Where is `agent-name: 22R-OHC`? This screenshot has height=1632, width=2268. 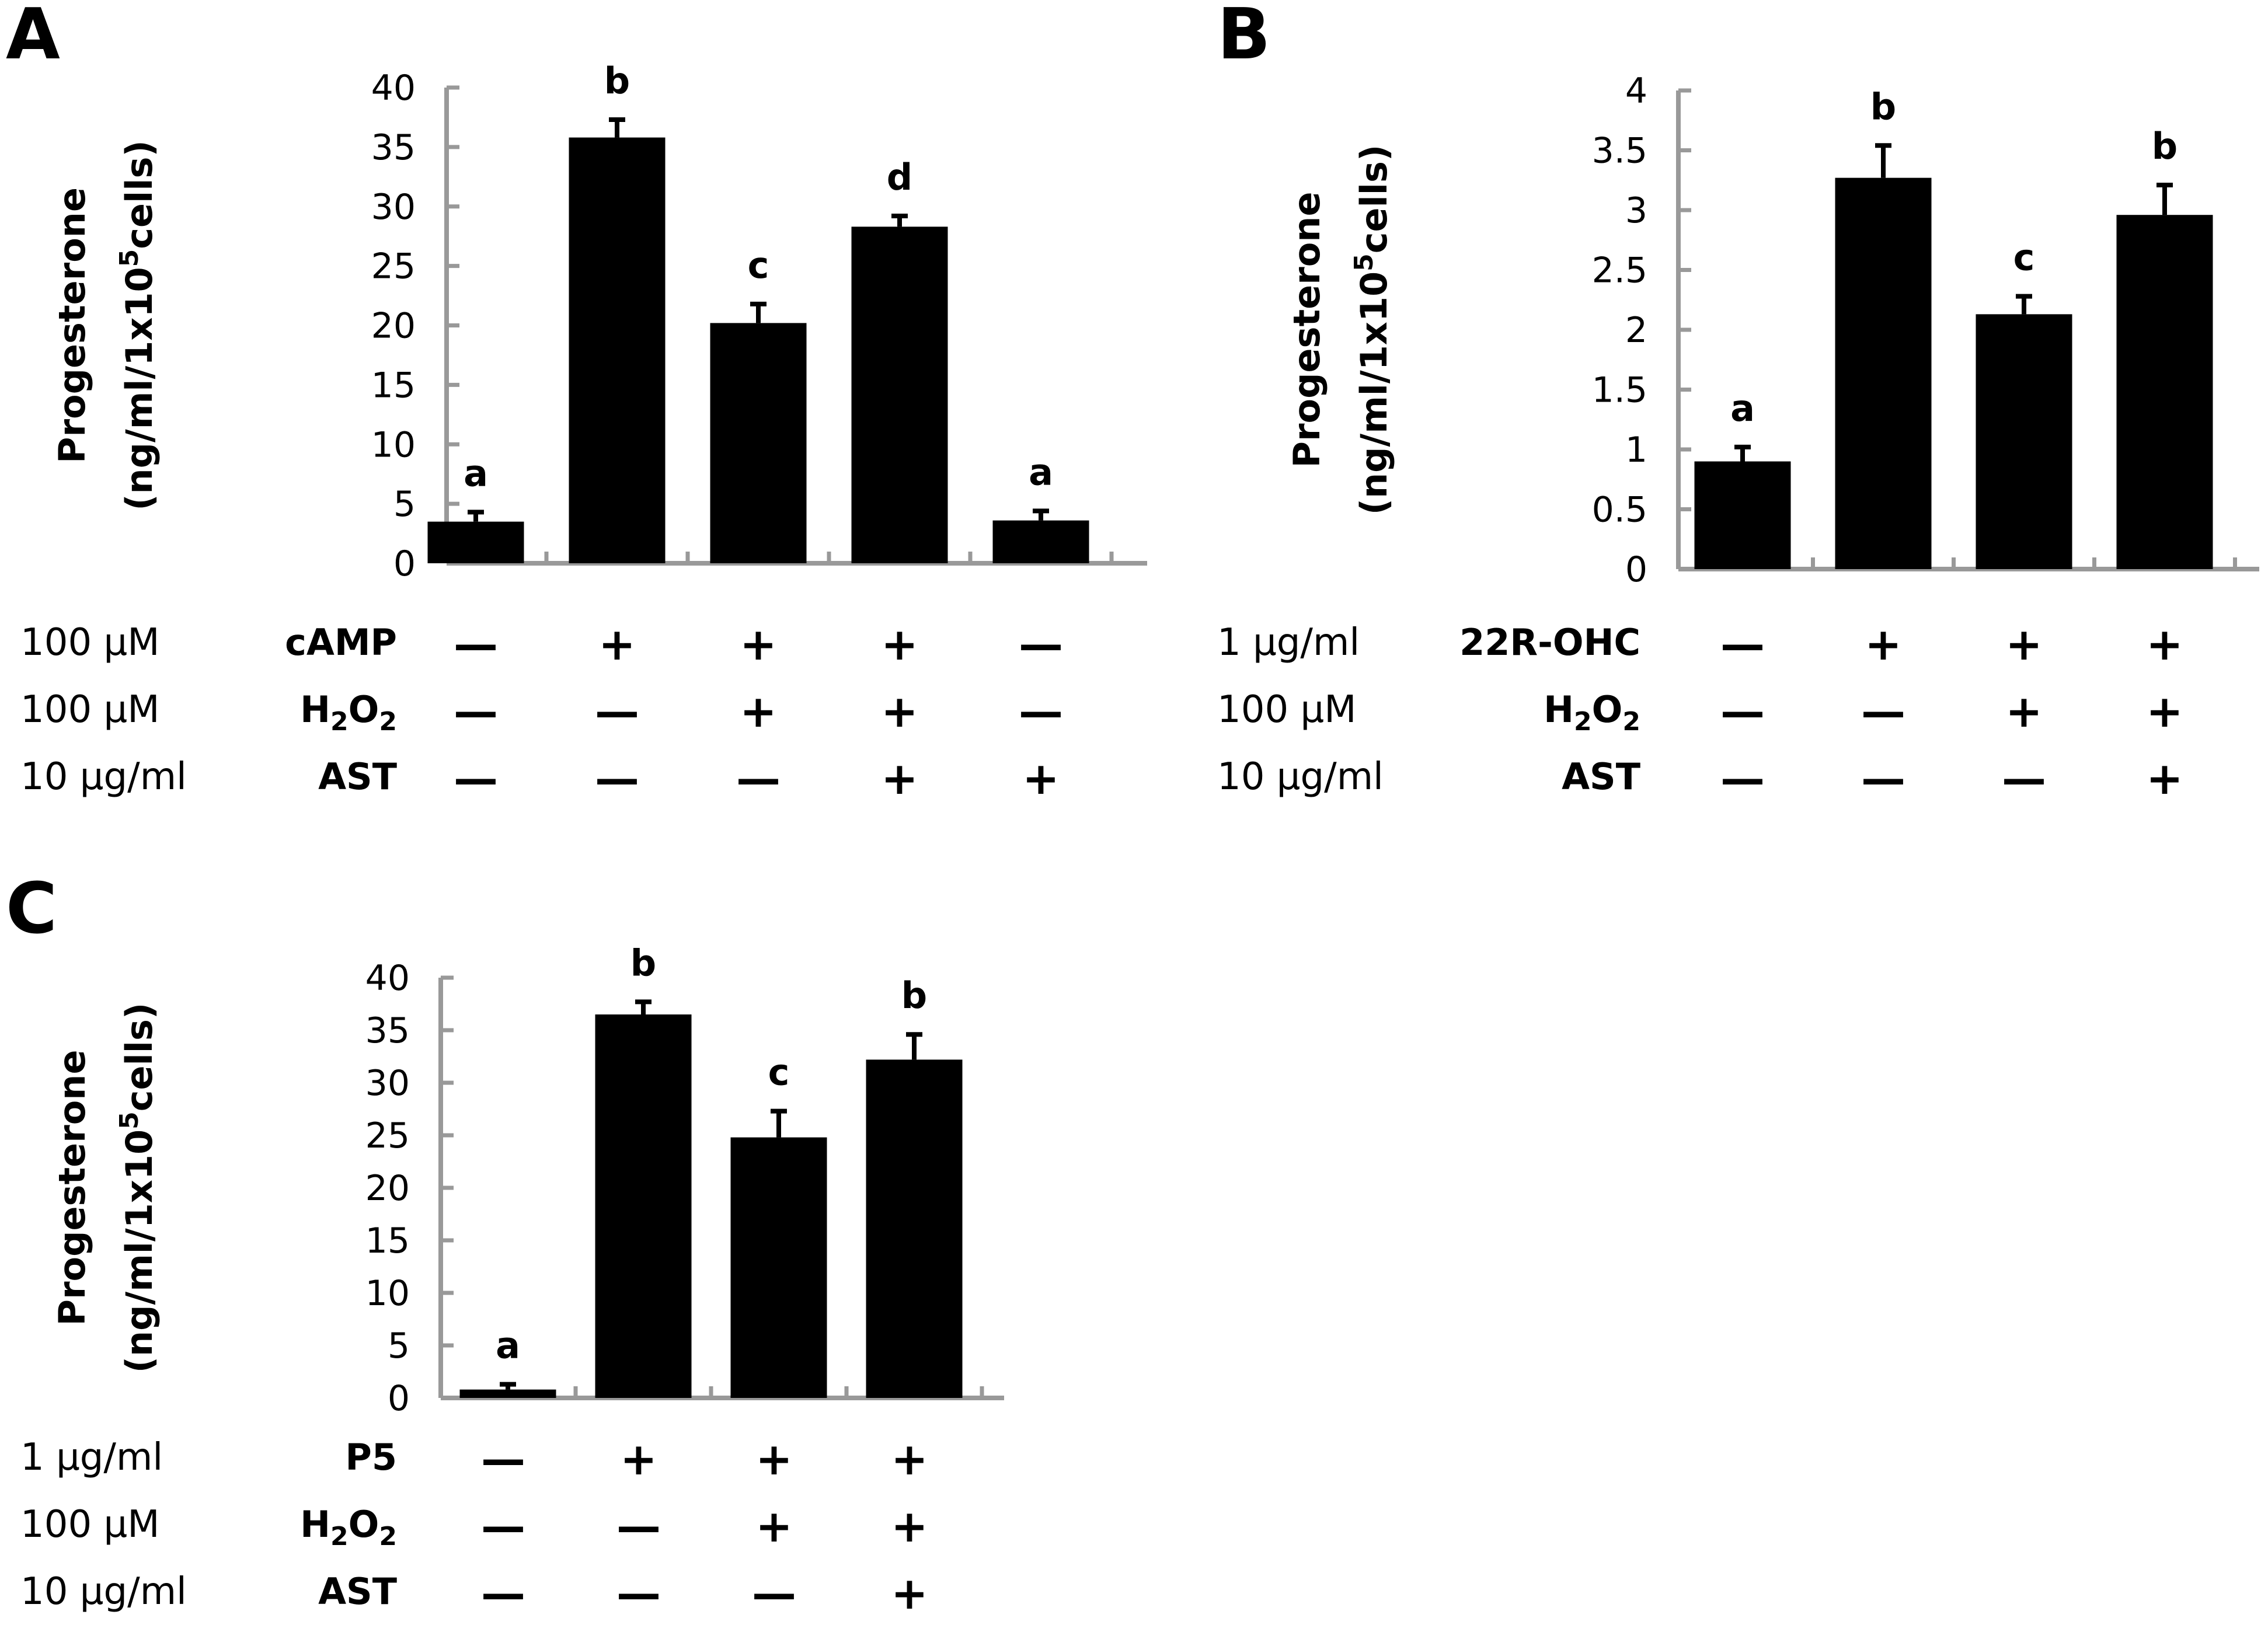 agent-name: 22R-OHC is located at coordinates (1550, 643).